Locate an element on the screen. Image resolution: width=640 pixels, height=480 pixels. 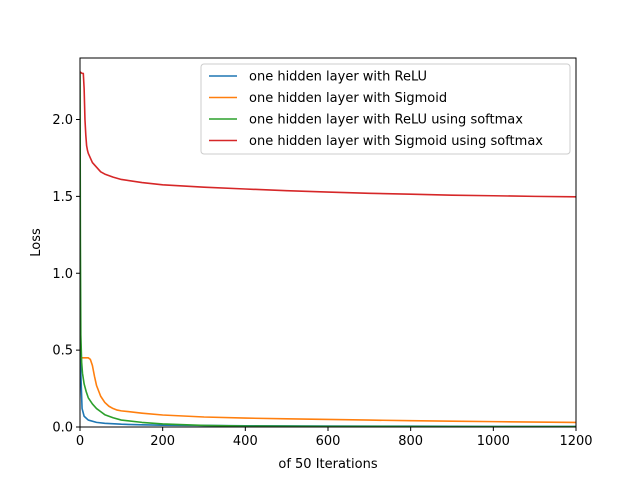
y-tick-label: 1.0 is located at coordinates (62, 274).